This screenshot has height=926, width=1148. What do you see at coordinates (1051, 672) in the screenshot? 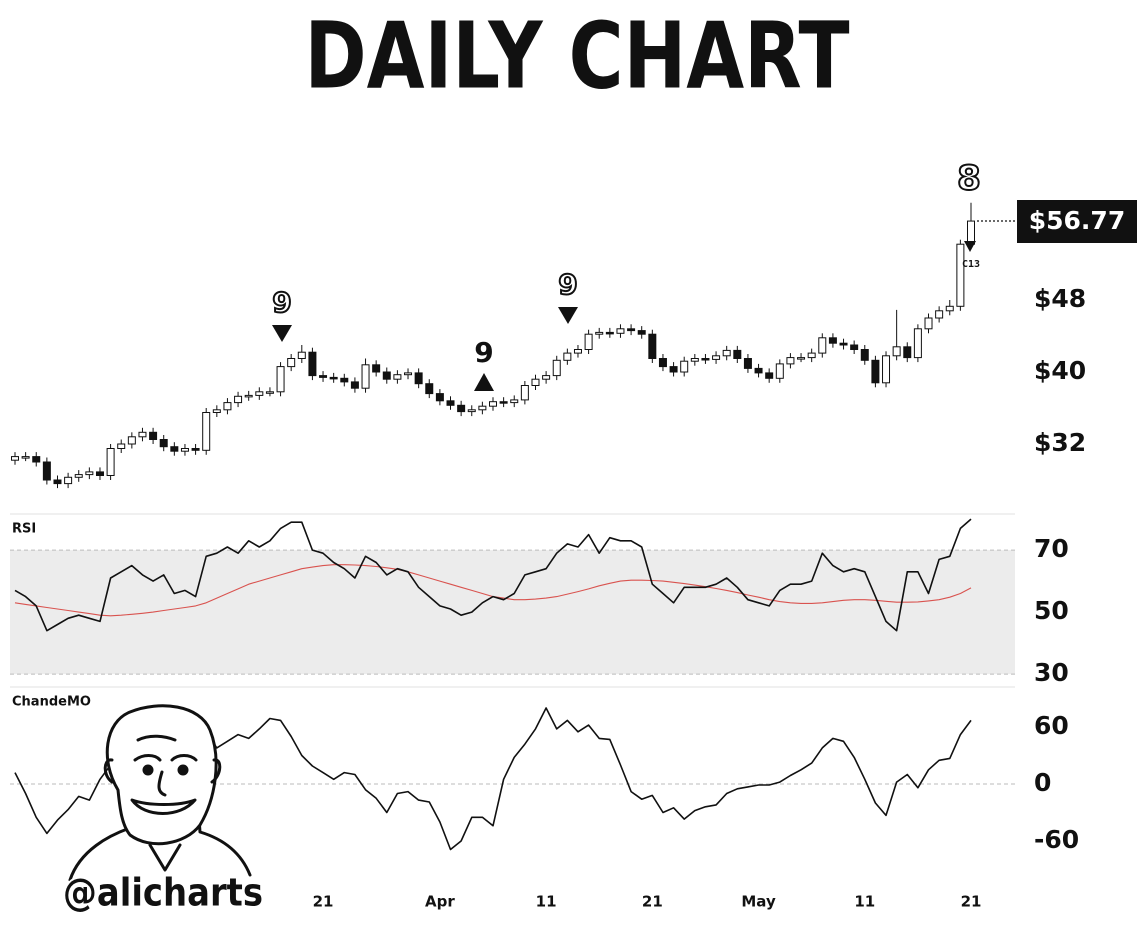
I see `y-tick-label: 30` at bounding box center [1051, 672].